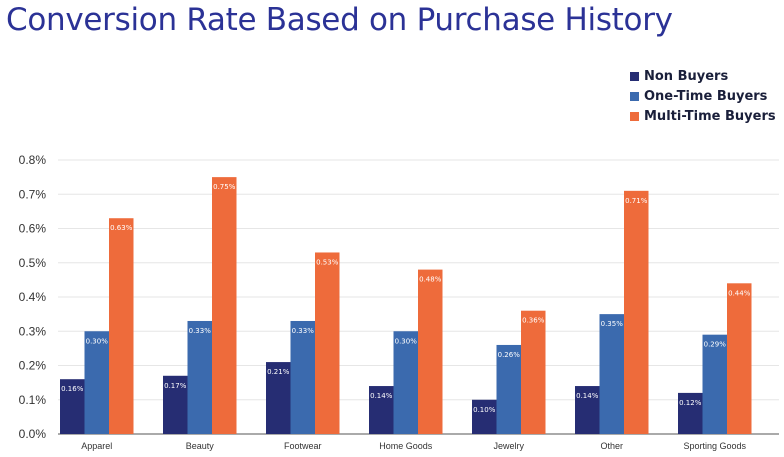  Describe the element at coordinates (33, 331) in the screenshot. I see `y-tick-label: 0.3%` at that location.